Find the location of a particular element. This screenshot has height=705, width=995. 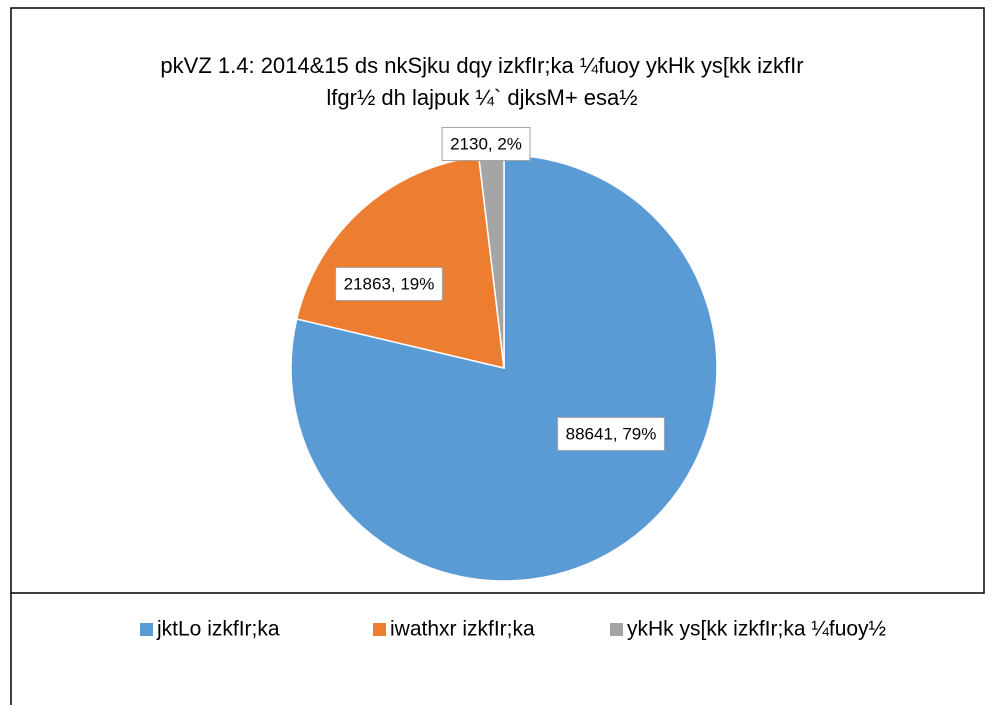

data-label: 88641, 79% is located at coordinates (611, 433).